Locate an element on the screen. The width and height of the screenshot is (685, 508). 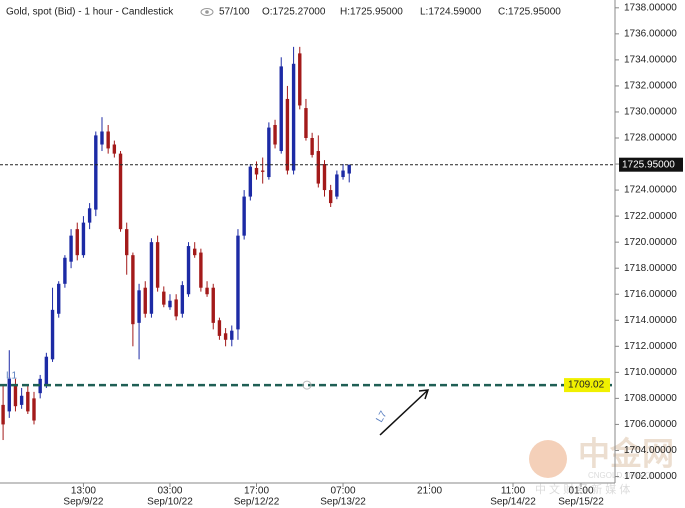
level-handle is located at coordinates (307, 385).